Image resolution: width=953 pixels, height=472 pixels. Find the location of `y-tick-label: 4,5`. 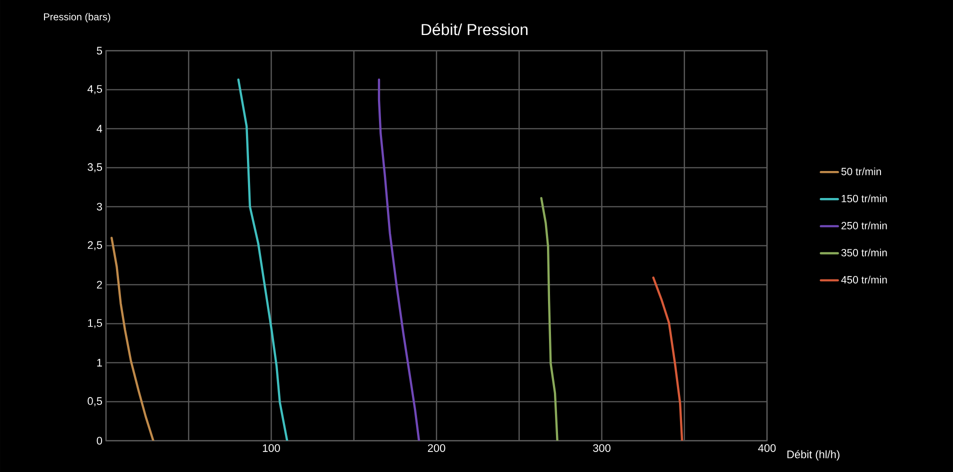

y-tick-label: 4,5 is located at coordinates (95, 89).